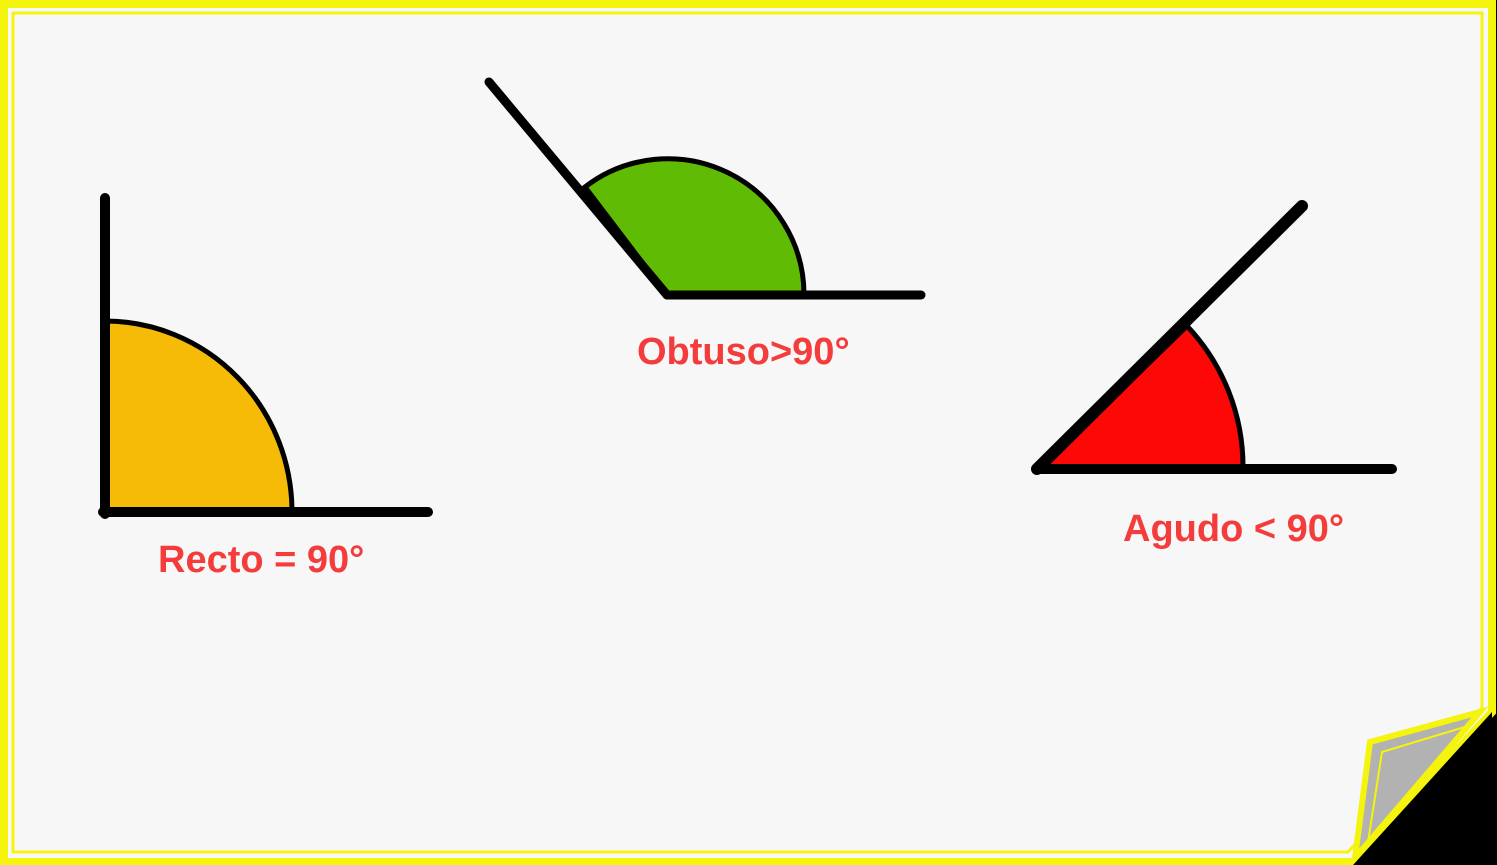  I want to click on obtuse-angle-arc, so click(694, 227).